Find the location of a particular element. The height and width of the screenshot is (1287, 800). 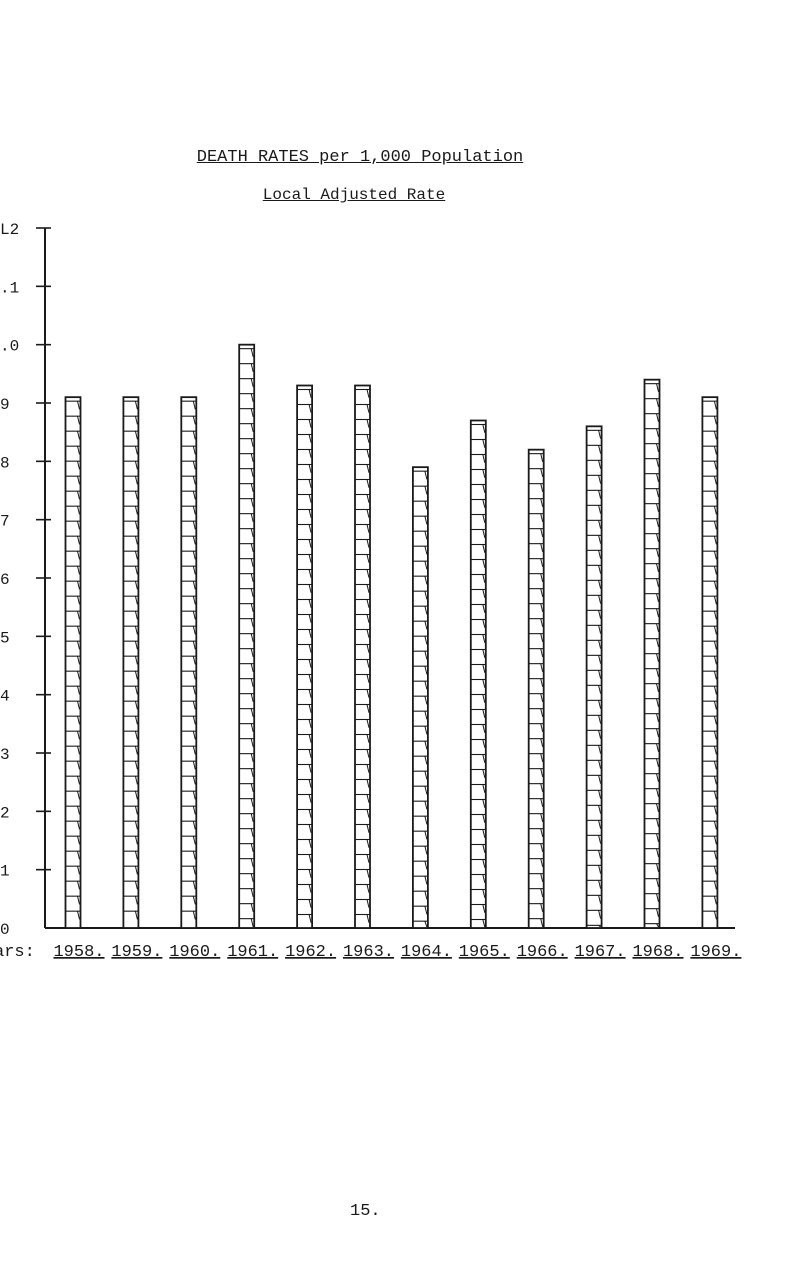

page-number: 15. is located at coordinates (365, 1211).